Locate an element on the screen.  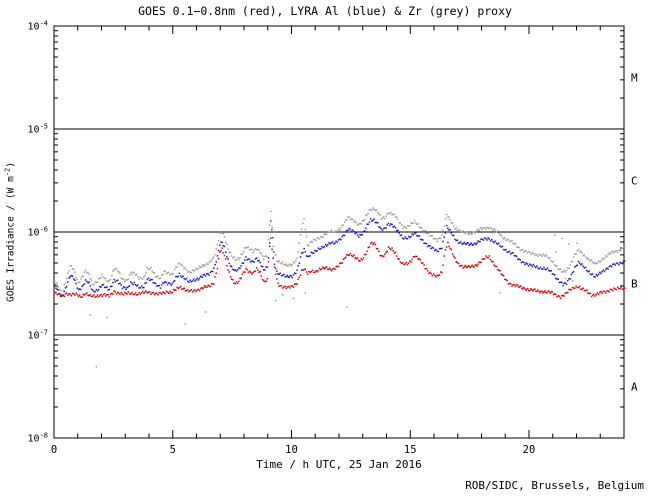
svg-text: 10⁻⁷ is located at coordinates (38, 335).